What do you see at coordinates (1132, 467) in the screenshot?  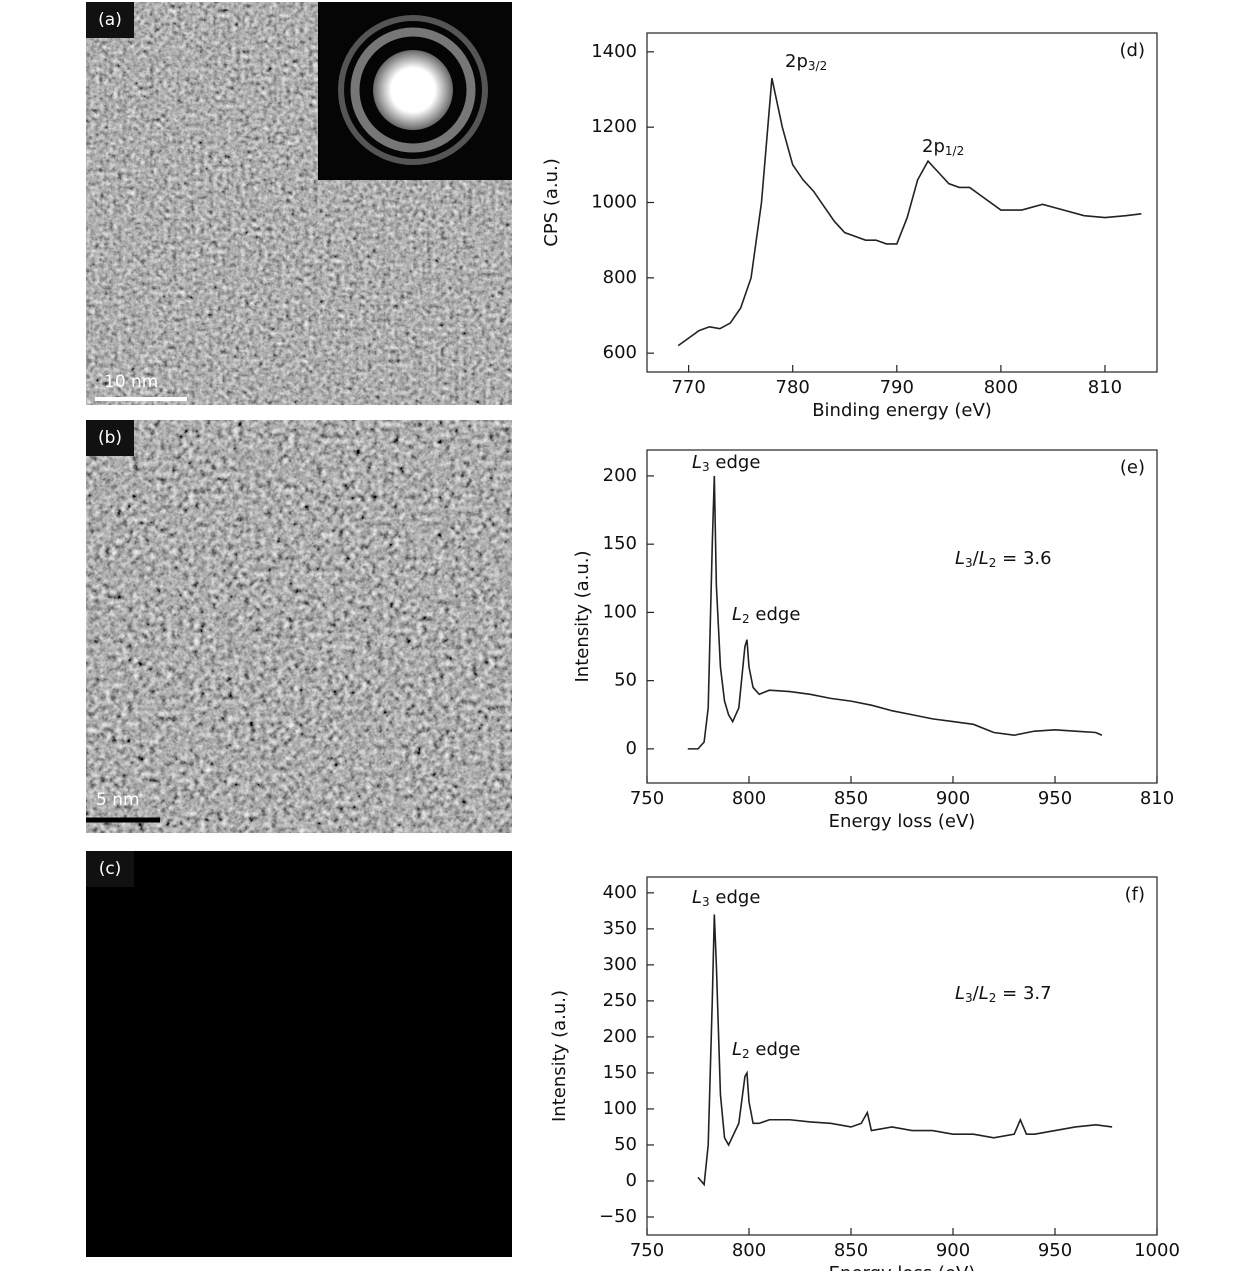 I see `panel-label: (e)` at bounding box center [1132, 467].